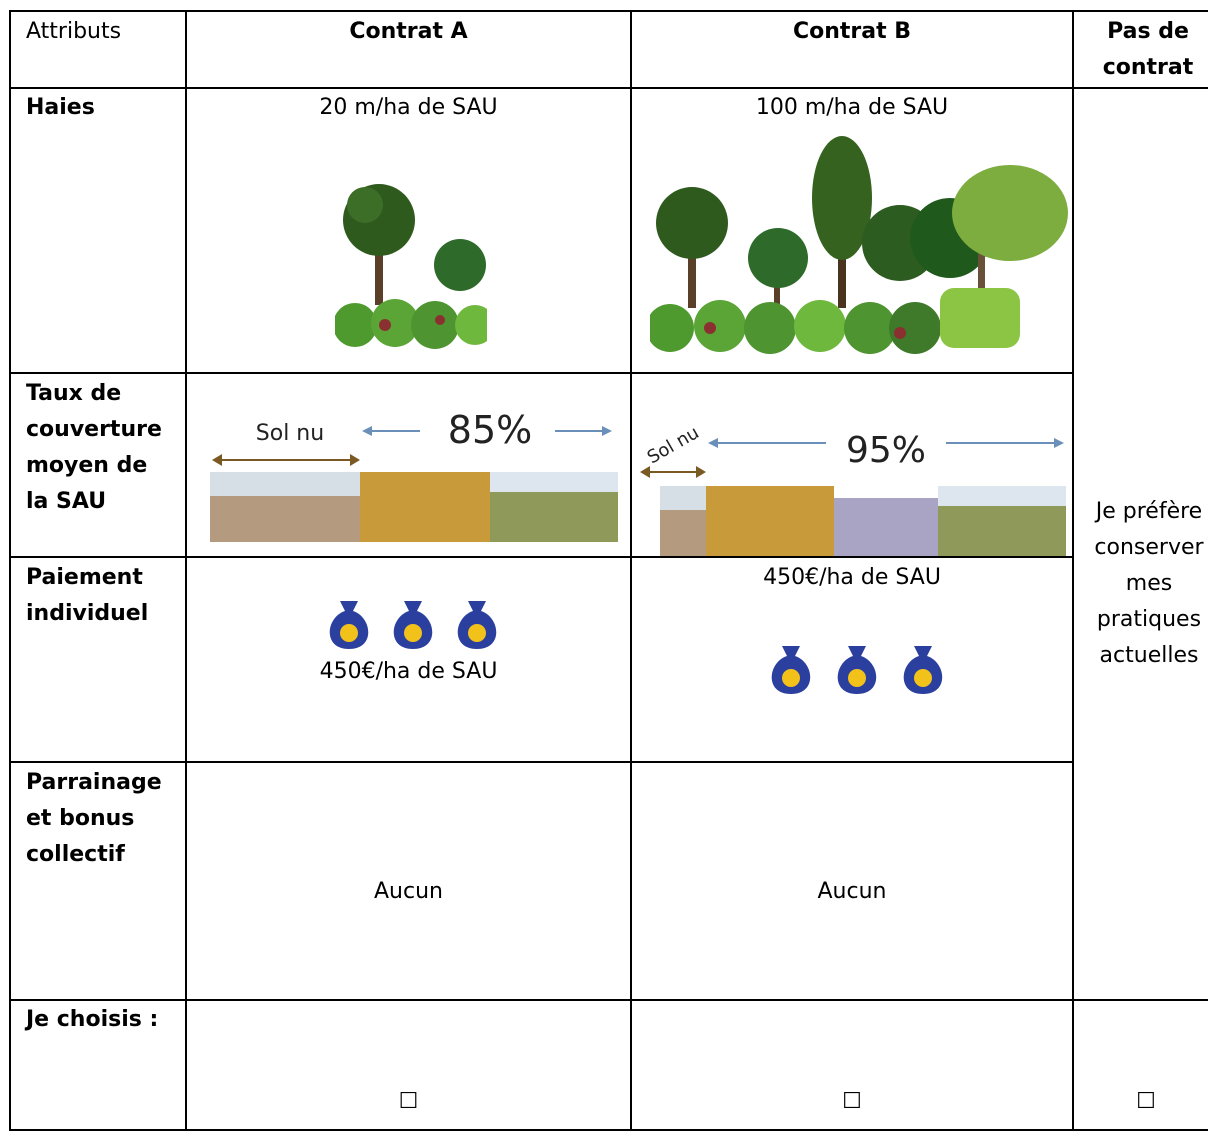 Image resolution: width=1208 pixels, height=1140 pixels. Describe the element at coordinates (92, 1019) in the screenshot. I see `row-label: Je choisis :` at that location.